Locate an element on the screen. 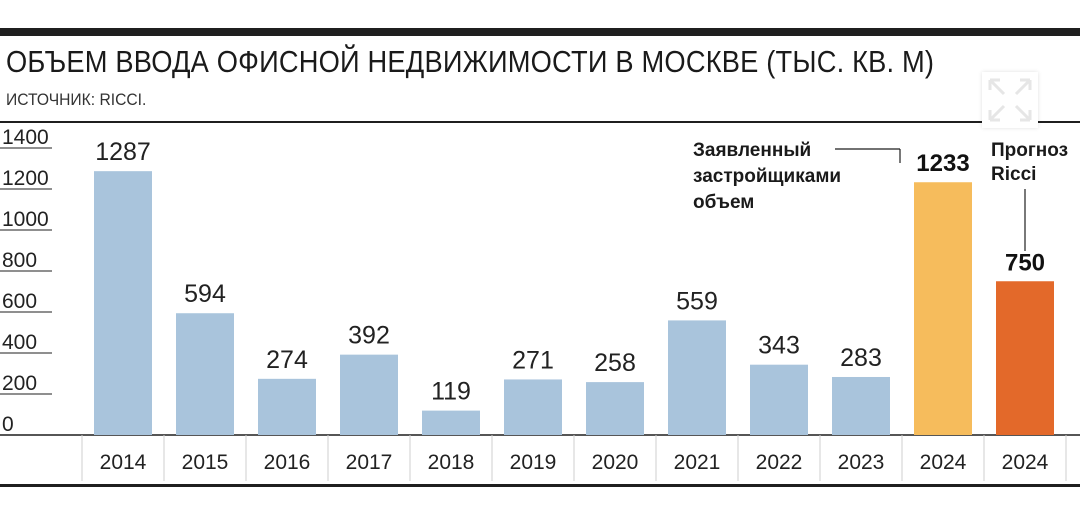 The width and height of the screenshot is (1080, 527). chart-source: ИСТОЧНИК: RICCI. is located at coordinates (76, 99).